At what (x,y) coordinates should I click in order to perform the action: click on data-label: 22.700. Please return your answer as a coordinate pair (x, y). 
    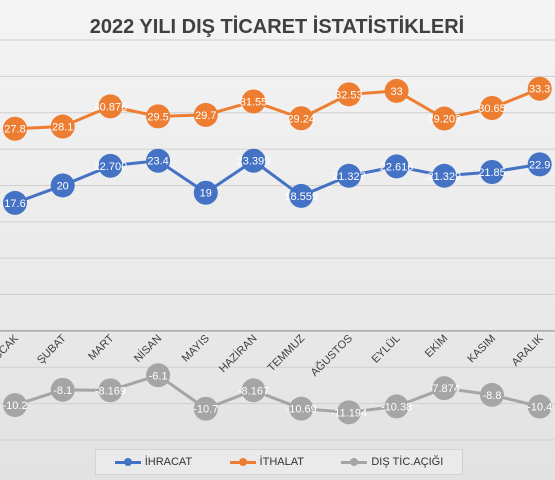
    Looking at the image, I should click on (111, 167).